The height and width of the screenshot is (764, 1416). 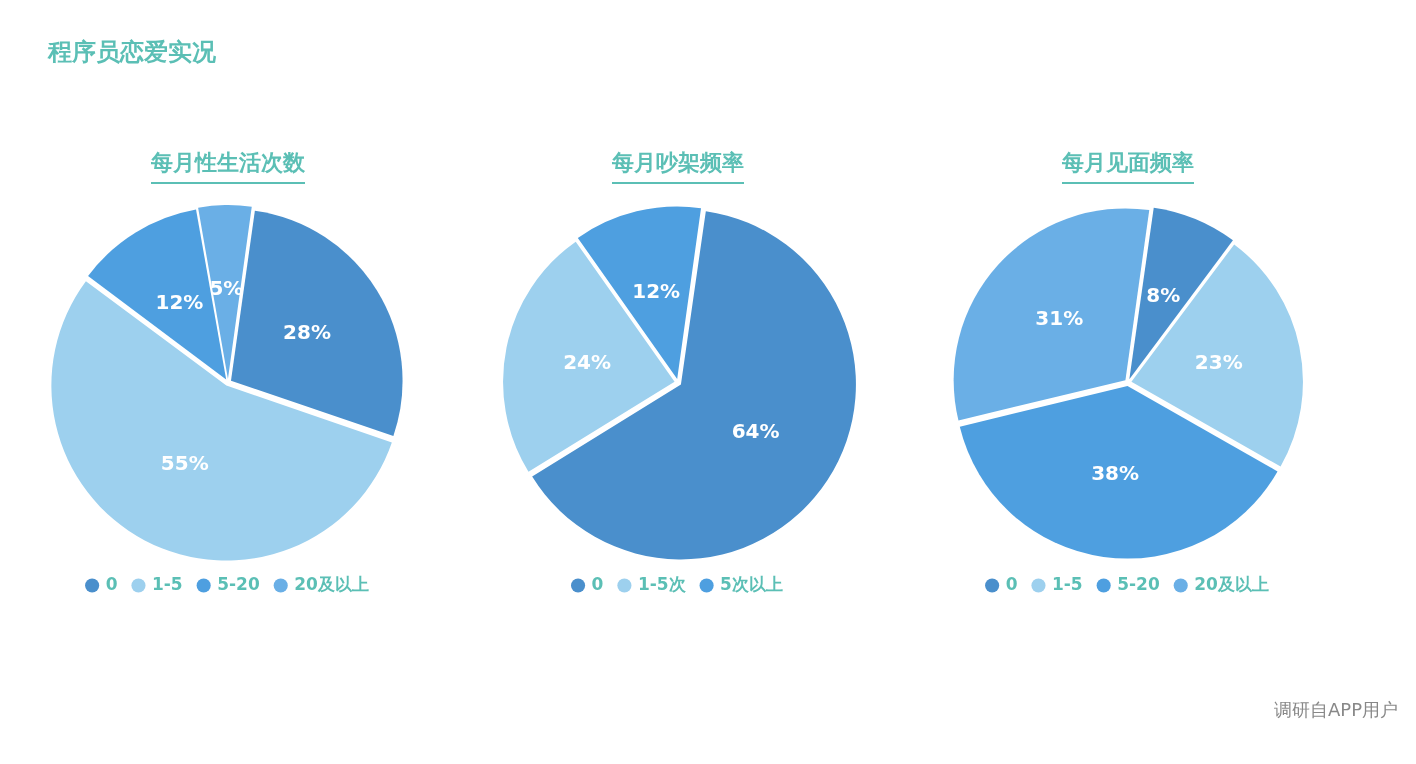 What do you see at coordinates (228, 166) in the screenshot?
I see `chart-title: 每月性生活次数` at bounding box center [228, 166].